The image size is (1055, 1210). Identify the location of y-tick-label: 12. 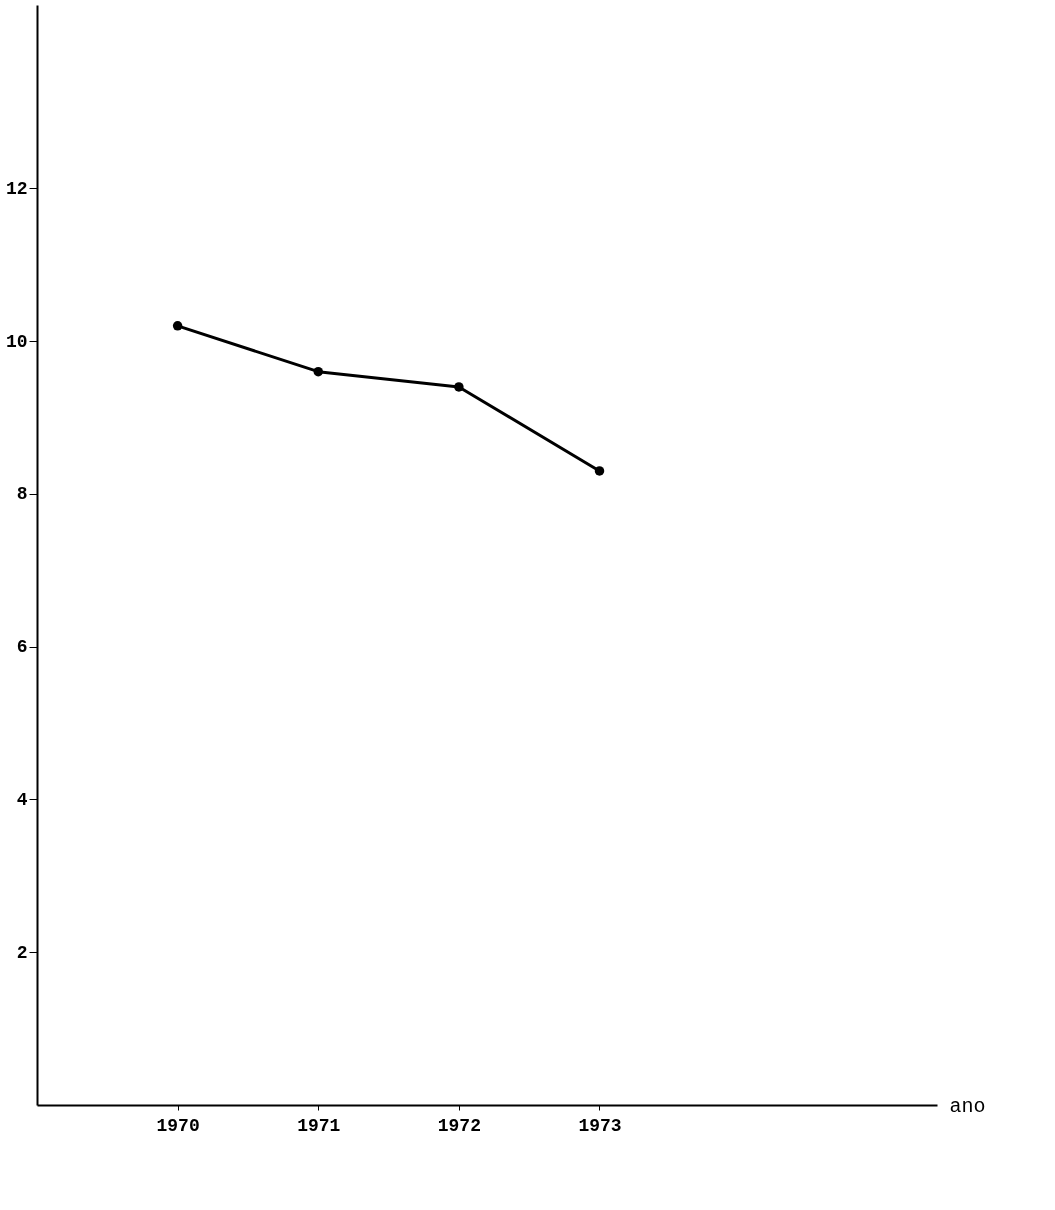
(16, 188).